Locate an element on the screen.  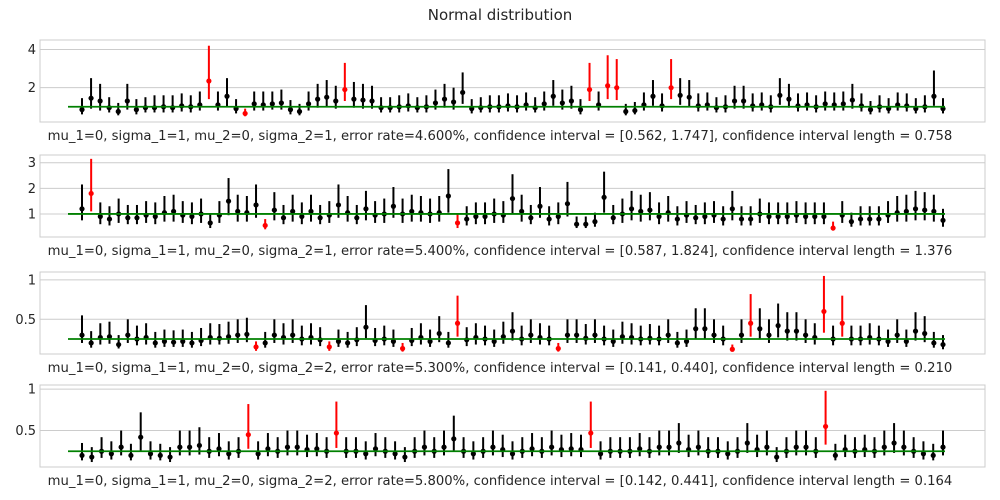
y-tick-label: 4 is located at coordinates (32, 50).